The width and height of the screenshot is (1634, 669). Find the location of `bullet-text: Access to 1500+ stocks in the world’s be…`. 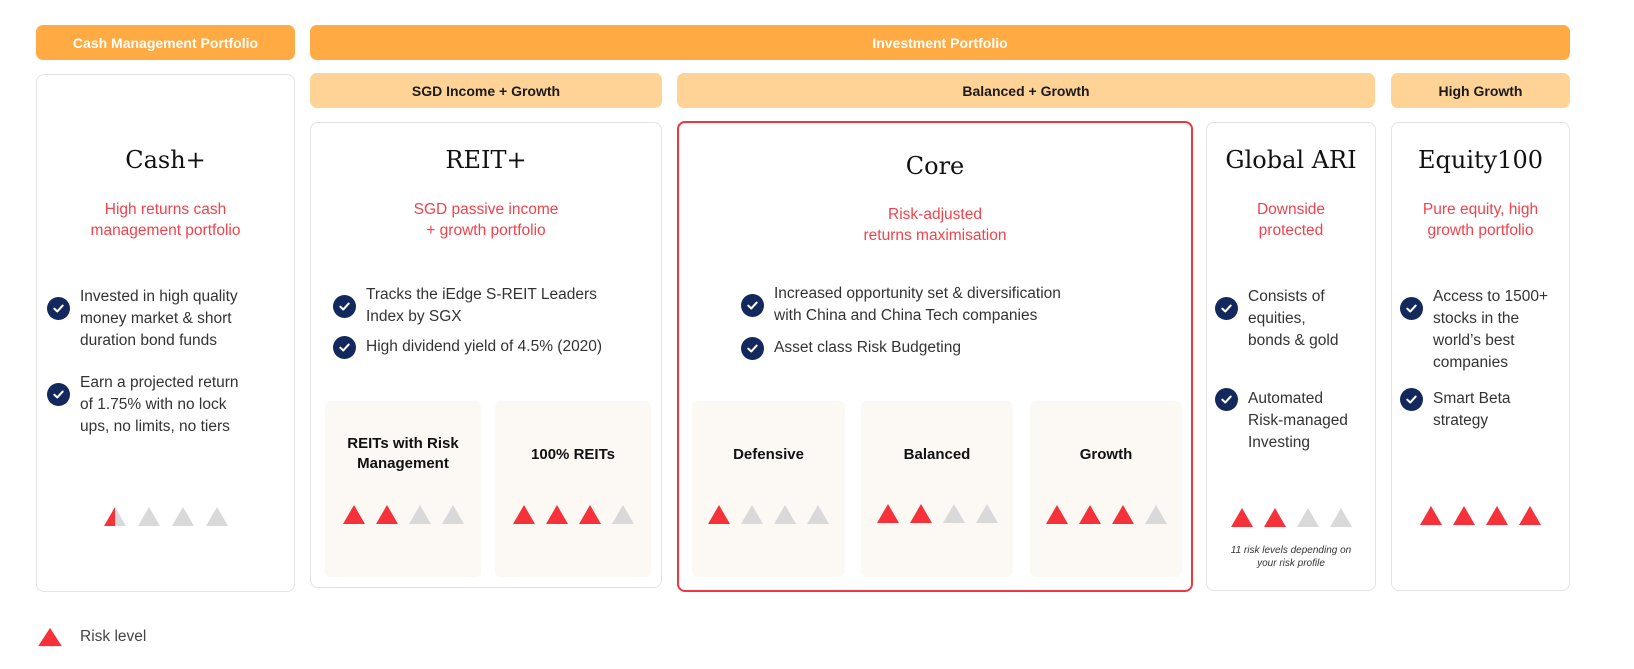

bullet-text: Access to 1500+ stocks in the world’s be… is located at coordinates (1491, 329).